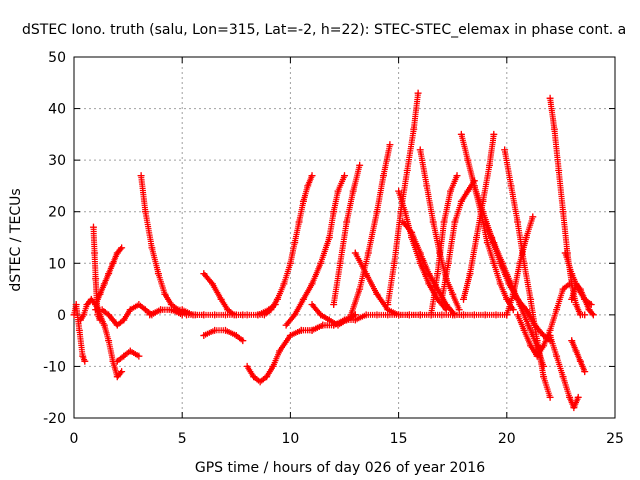  Describe the element at coordinates (57, 161) in the screenshot. I see `y-tick-label: 30` at that location.